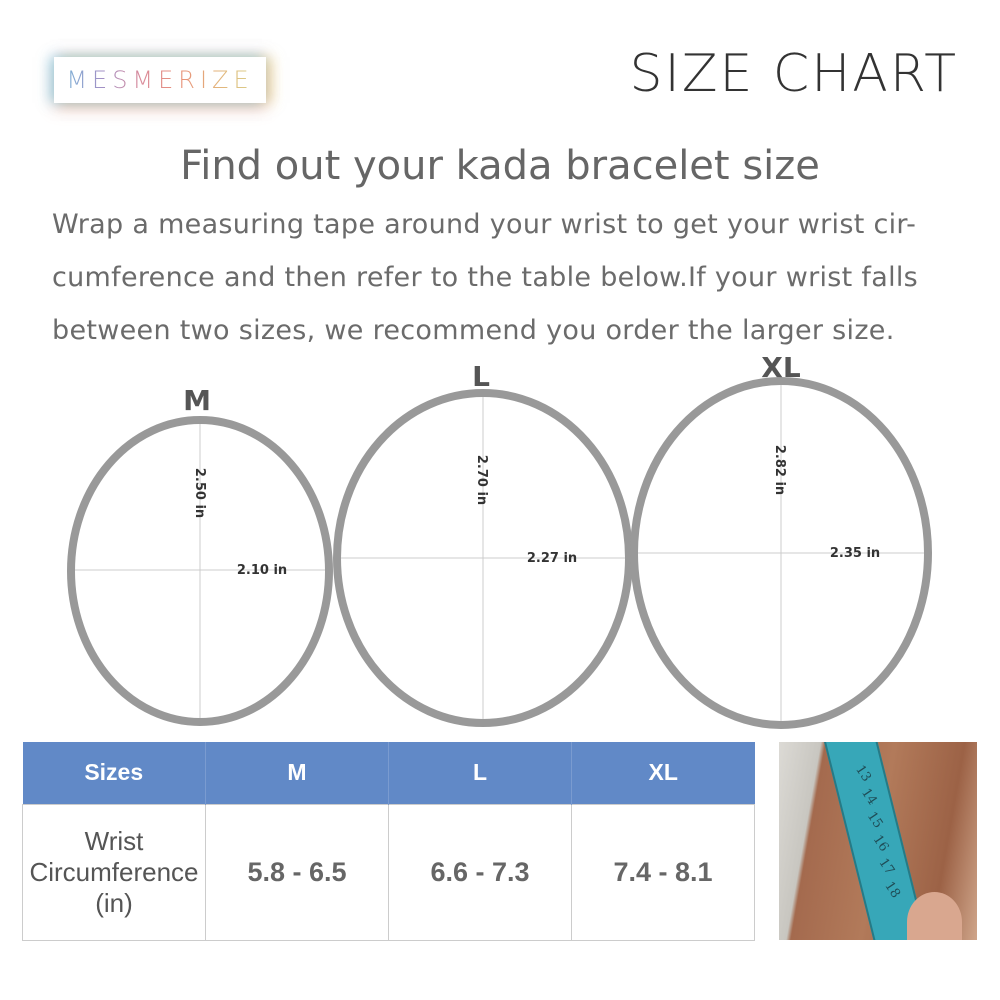  I want to click on size-label: L, so click(481, 376).